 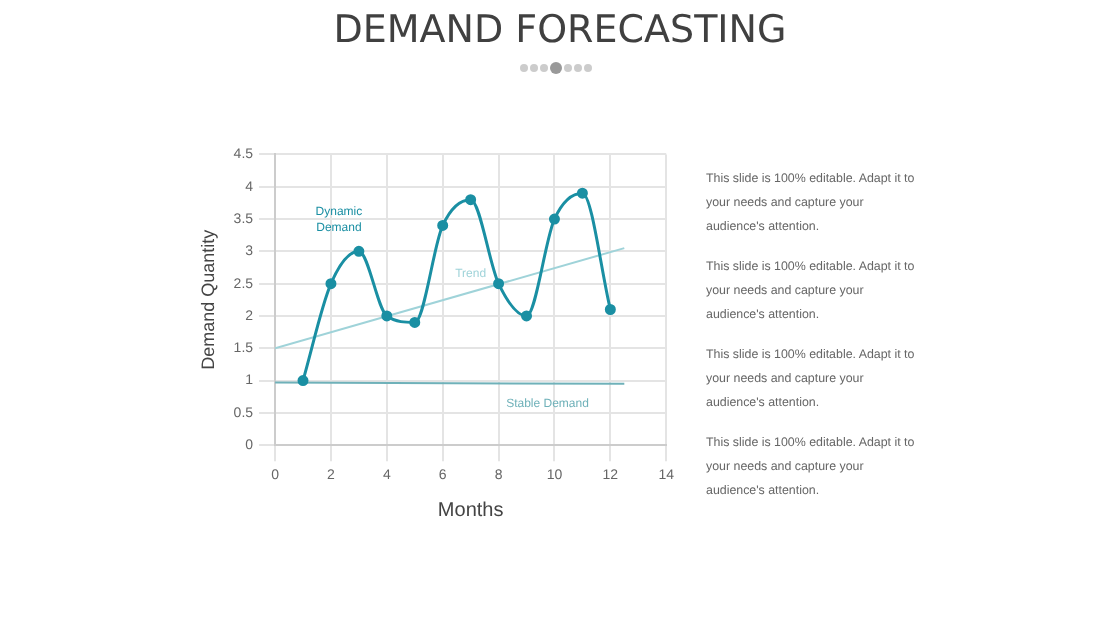 I want to click on chart-title: DEMAND FORECASTING, so click(x=560, y=30).